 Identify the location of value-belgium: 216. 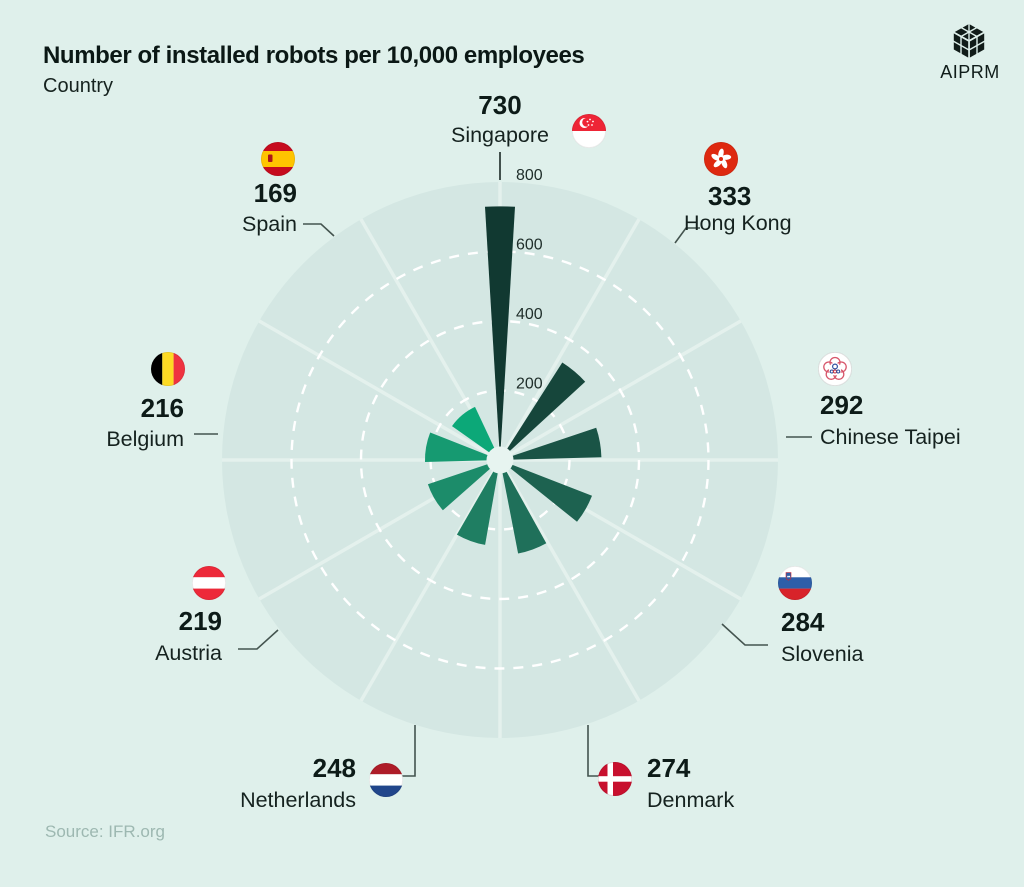
(162, 408).